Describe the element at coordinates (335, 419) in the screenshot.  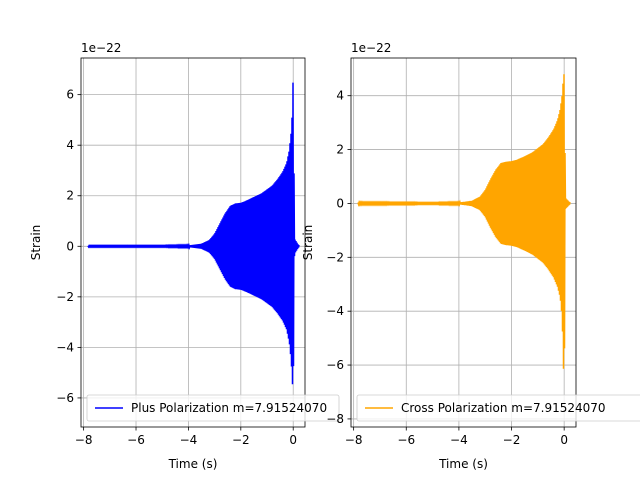
I see `y-tick-label: −8` at that location.